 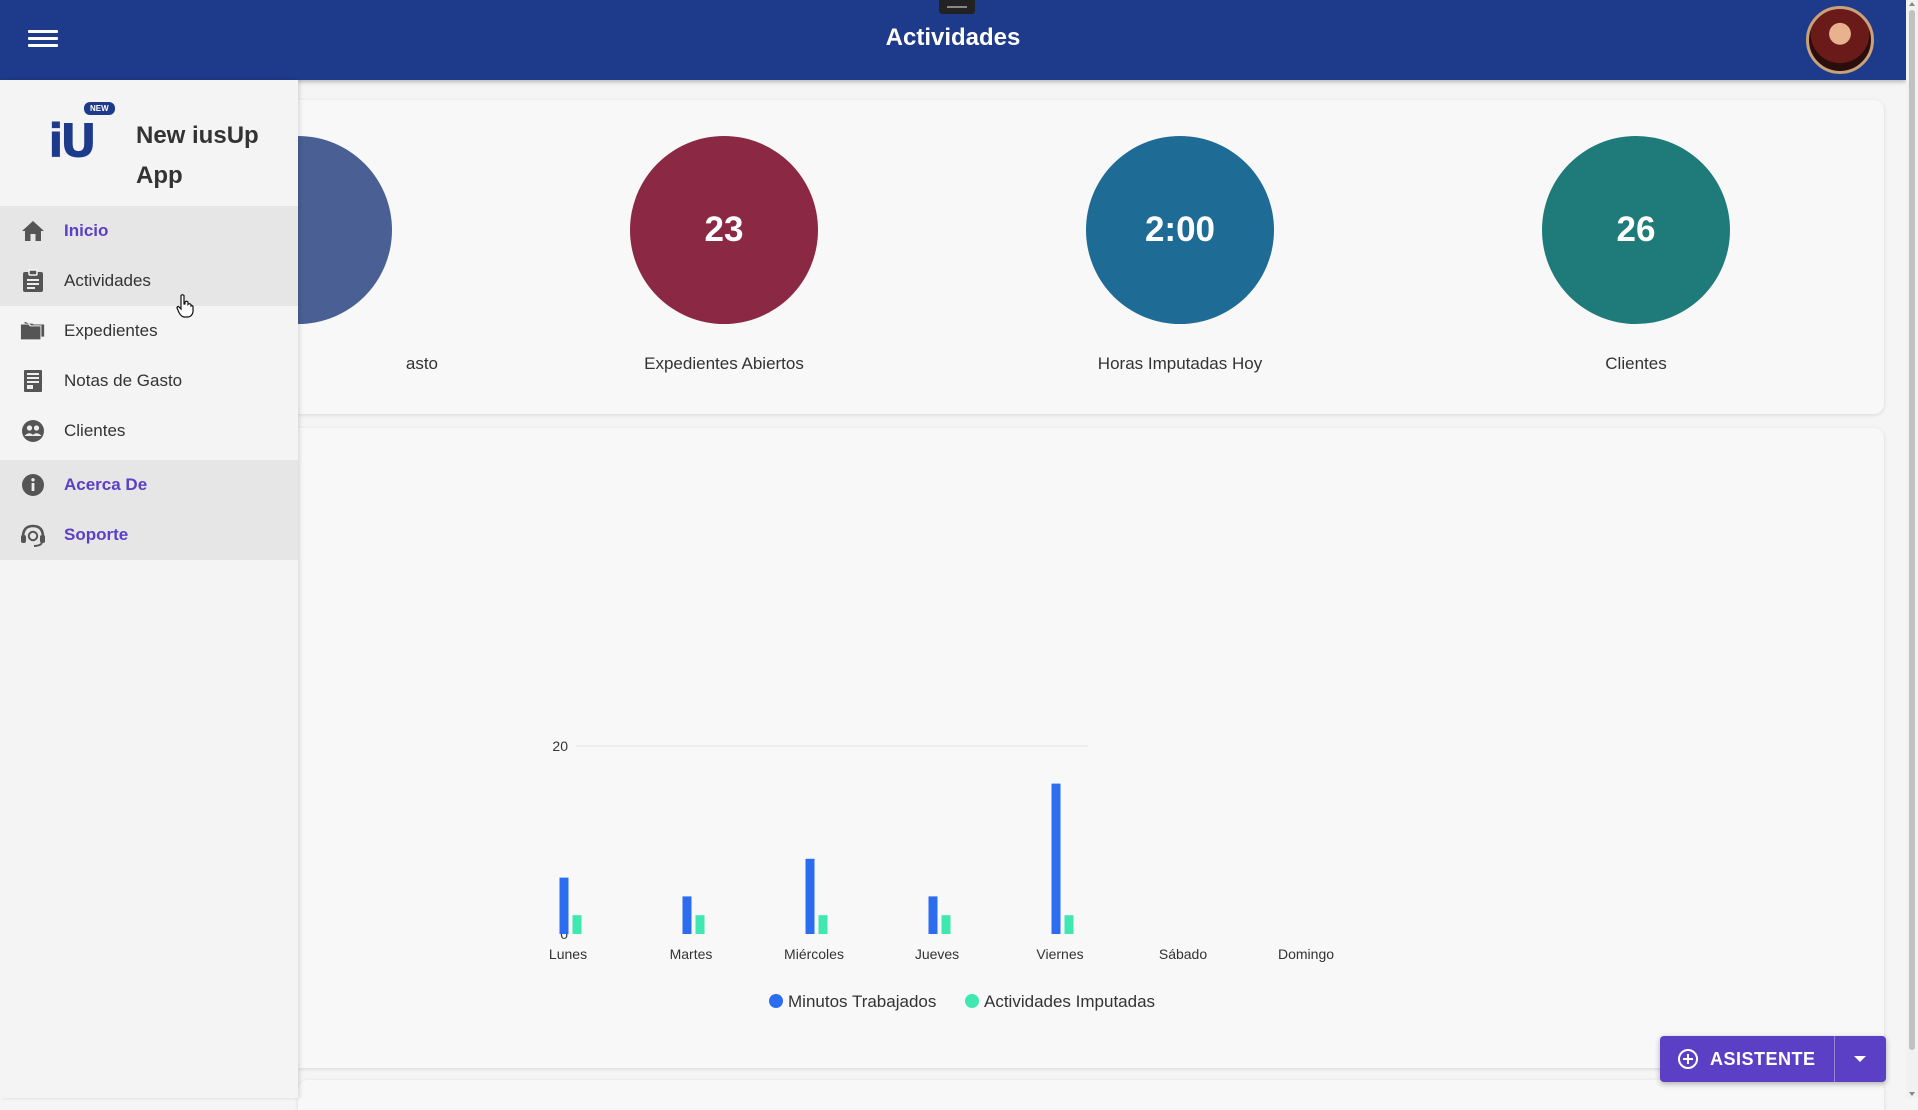 I want to click on sidebar-item-label: Notas de Gasto, so click(x=123, y=380).